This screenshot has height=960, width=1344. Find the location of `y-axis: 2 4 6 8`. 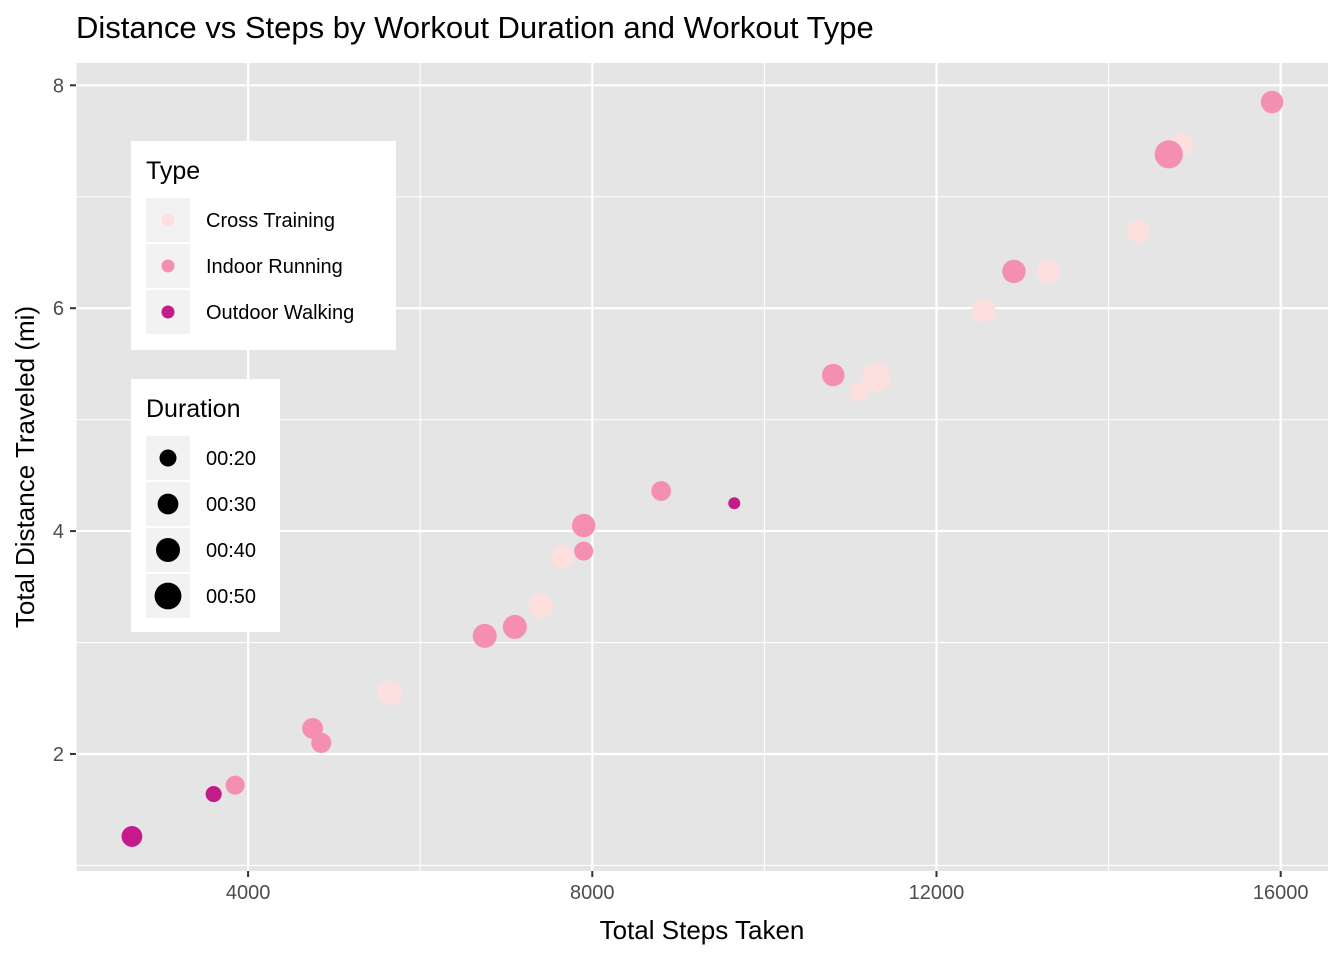

y-axis: 2 4 6 8 is located at coordinates (64, 420).